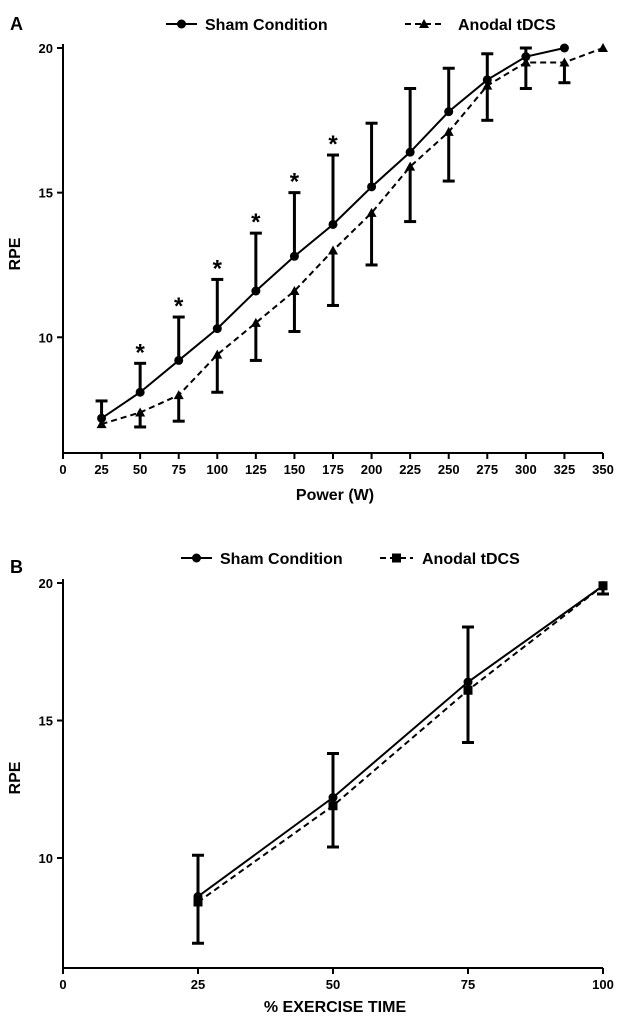 Image resolution: width=619 pixels, height=1023 pixels. What do you see at coordinates (603, 469) in the screenshot?
I see `panel-a-x-tick-label: 350` at bounding box center [603, 469].